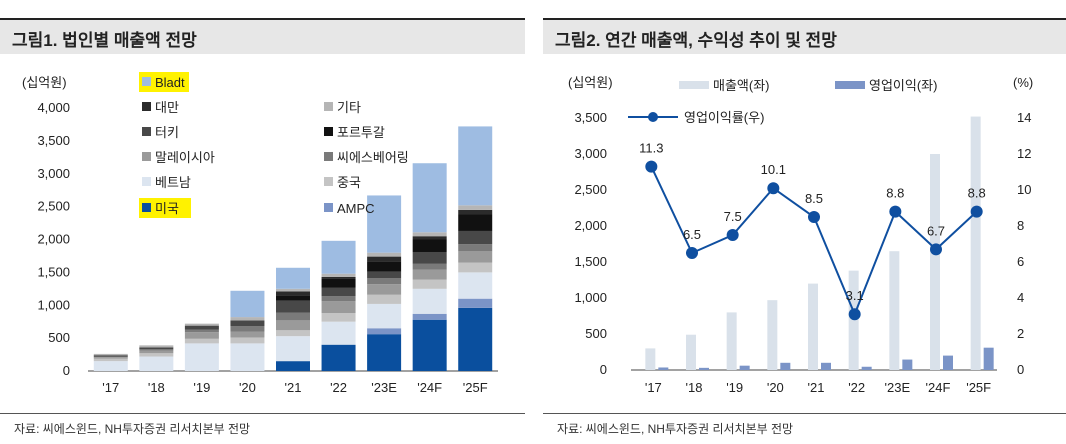 Image resolution: width=1066 pixels, height=444 pixels. What do you see at coordinates (936, 230) in the screenshot?
I see `right-margin-data-label: 6.7` at bounding box center [936, 230].